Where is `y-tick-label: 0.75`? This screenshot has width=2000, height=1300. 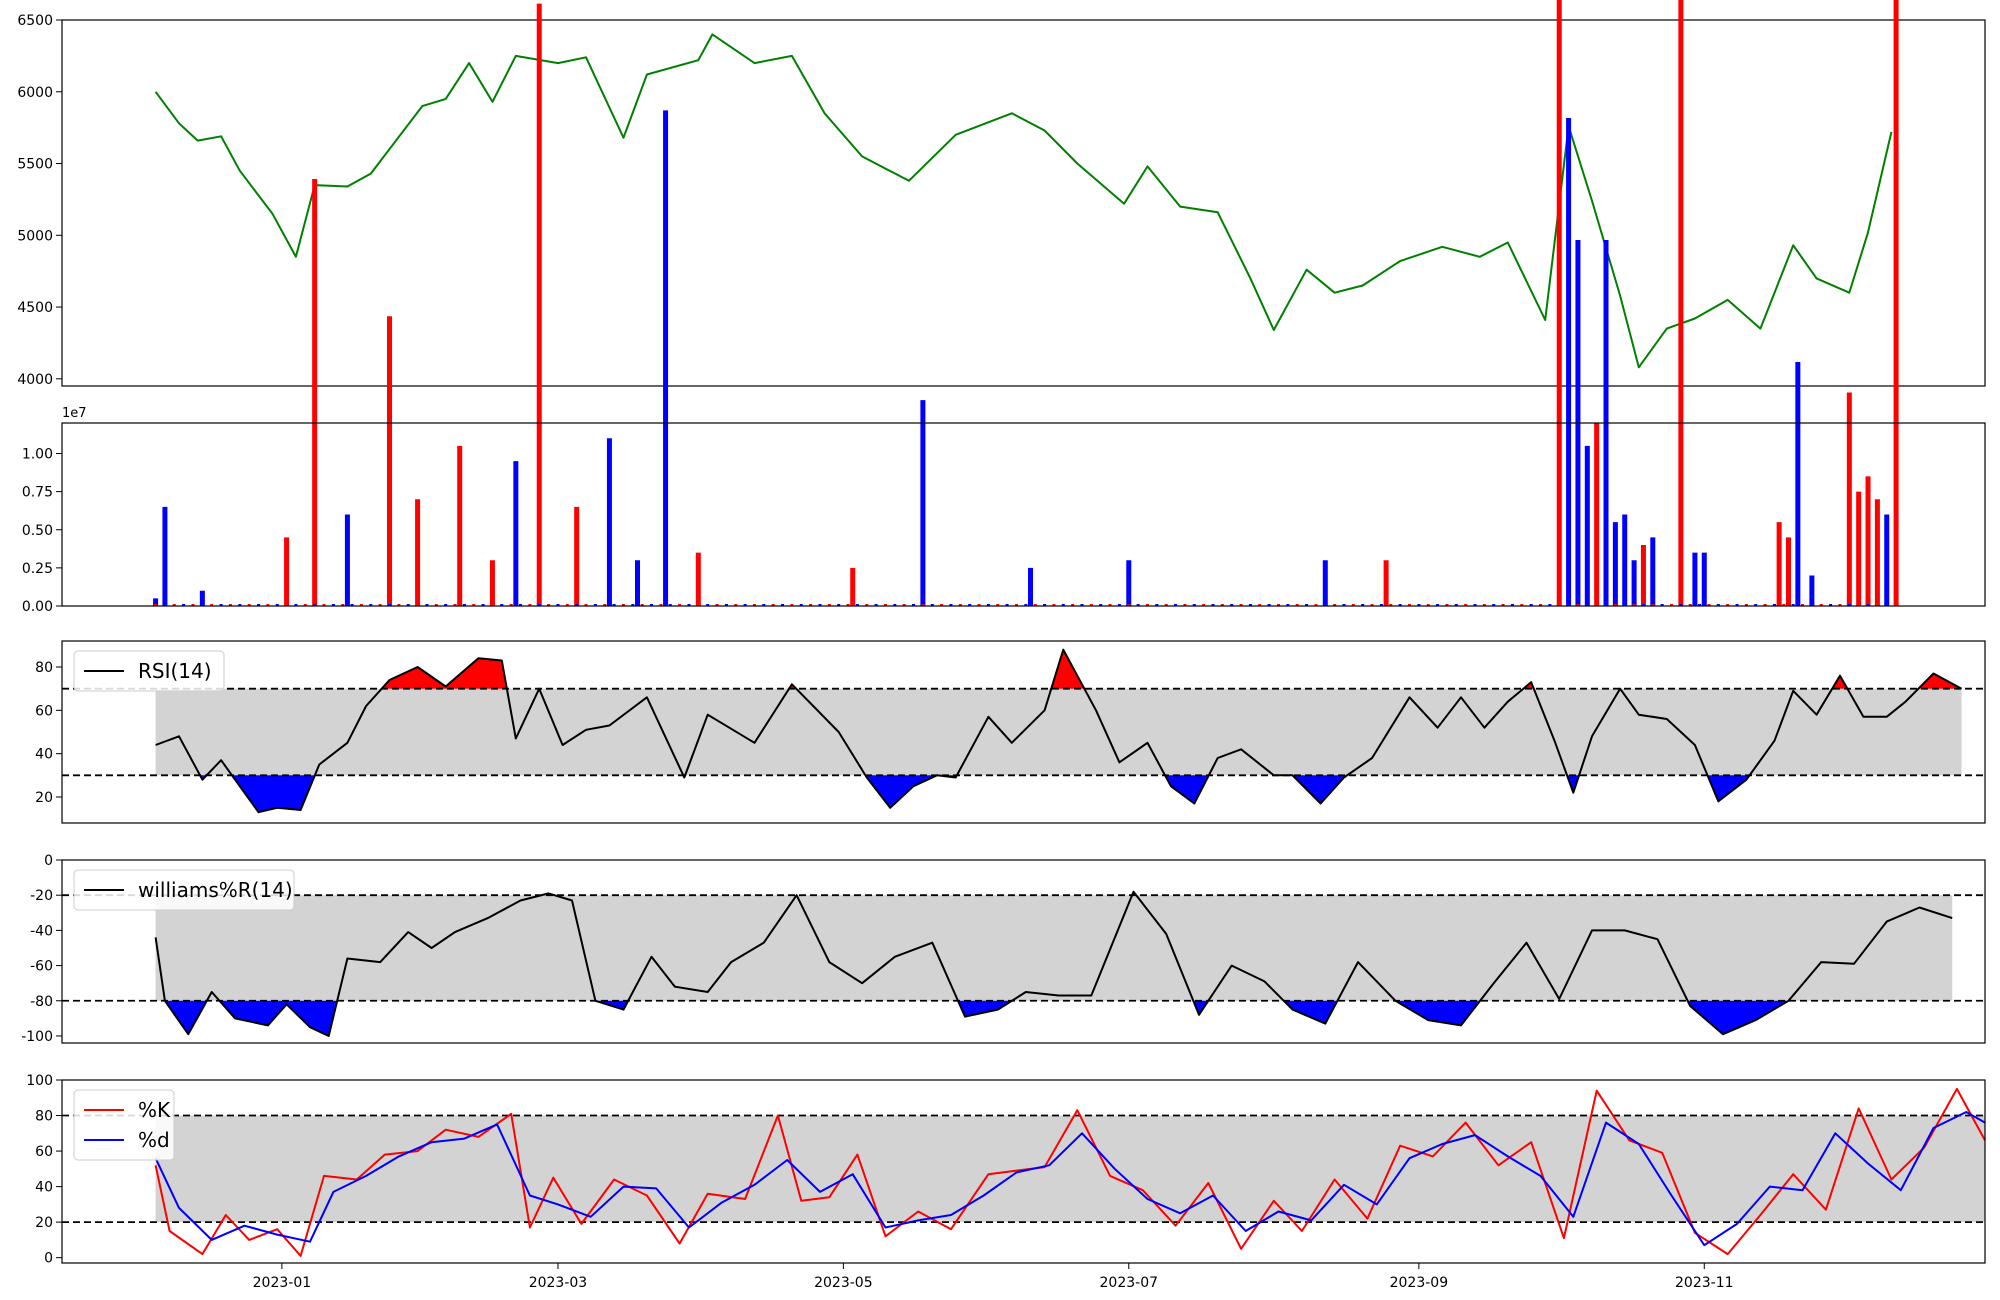
y-tick-label: 0.75 is located at coordinates (37, 493).